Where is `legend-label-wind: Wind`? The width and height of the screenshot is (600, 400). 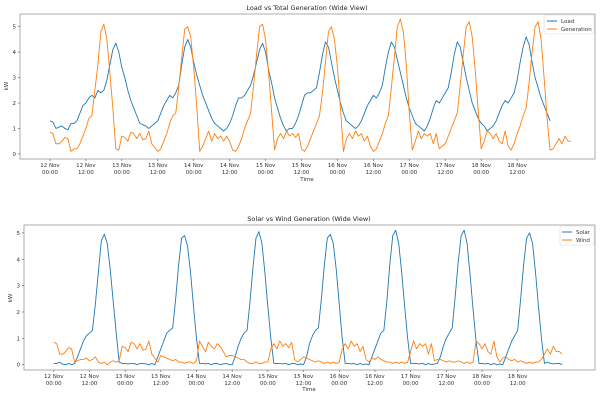 legend-label-wind: Wind is located at coordinates (583, 241).